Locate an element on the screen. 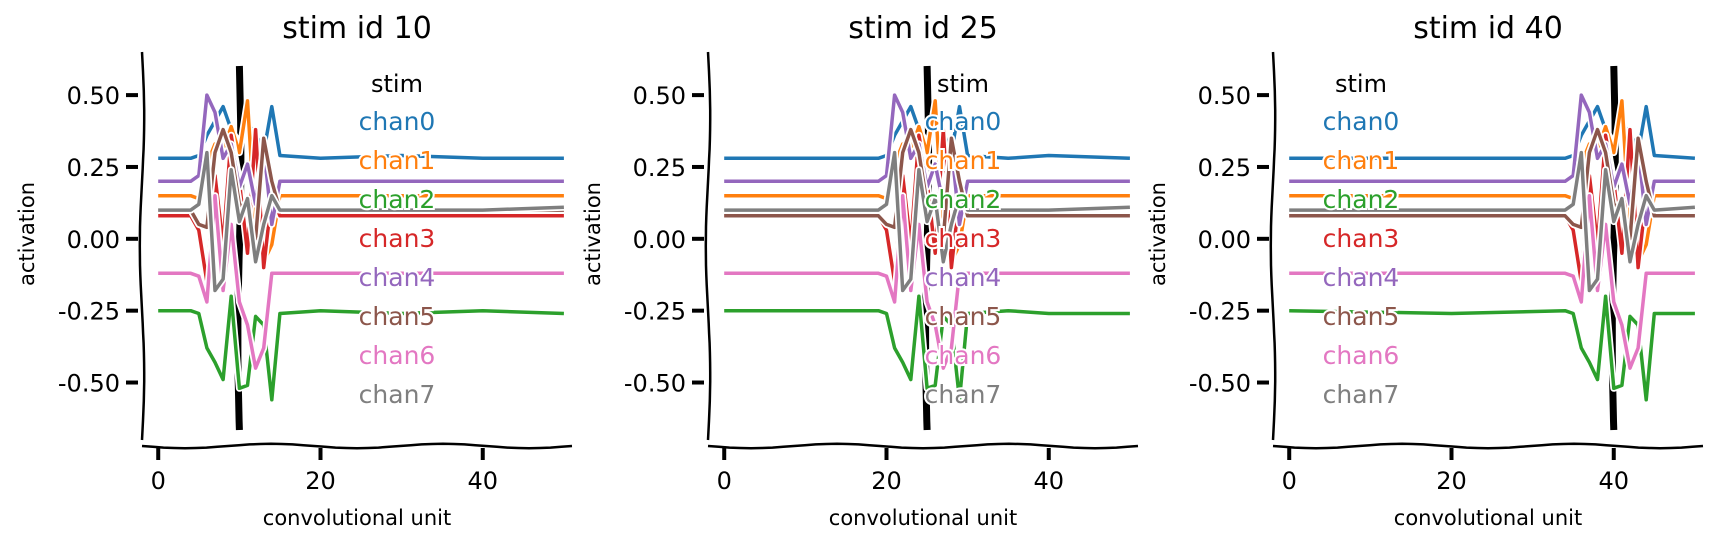 The height and width of the screenshot is (547, 1716). chart-title: stim id 40 is located at coordinates (1488, 28).